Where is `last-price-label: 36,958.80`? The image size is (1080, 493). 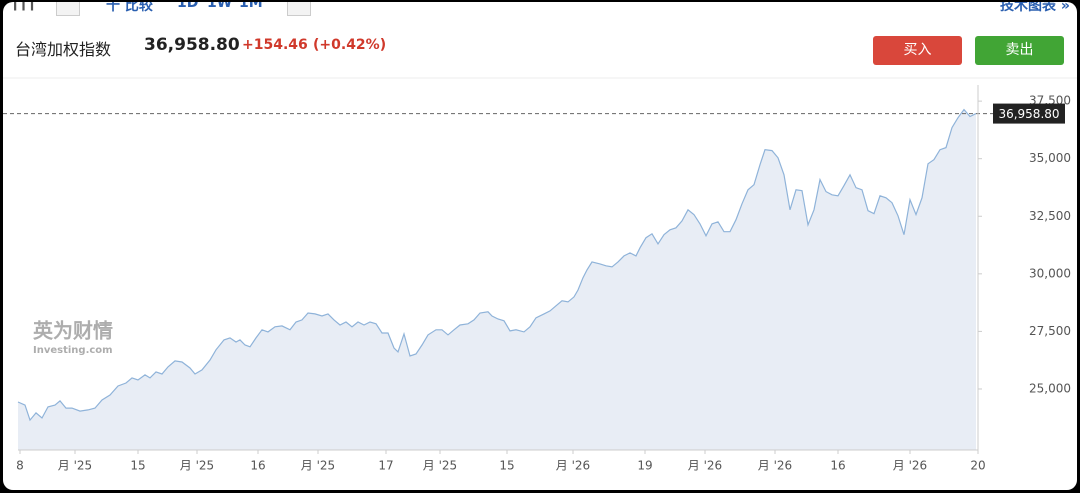
last-price-label: 36,958.80 is located at coordinates (1028, 114).